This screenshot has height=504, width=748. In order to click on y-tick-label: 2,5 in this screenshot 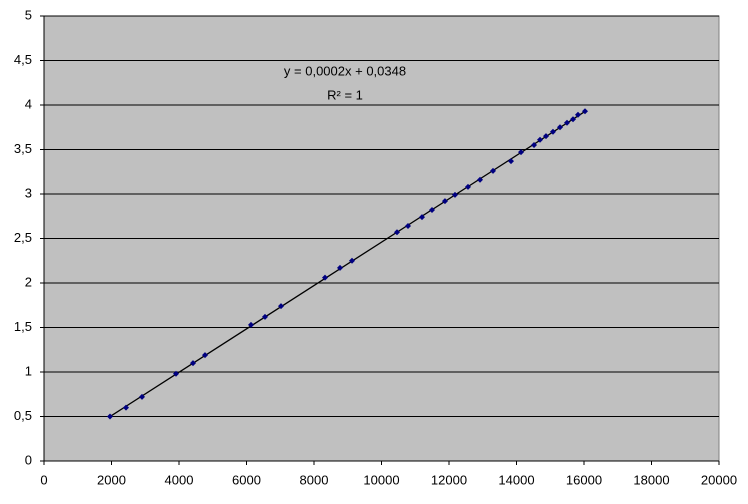, I will do `click(23, 237)`.